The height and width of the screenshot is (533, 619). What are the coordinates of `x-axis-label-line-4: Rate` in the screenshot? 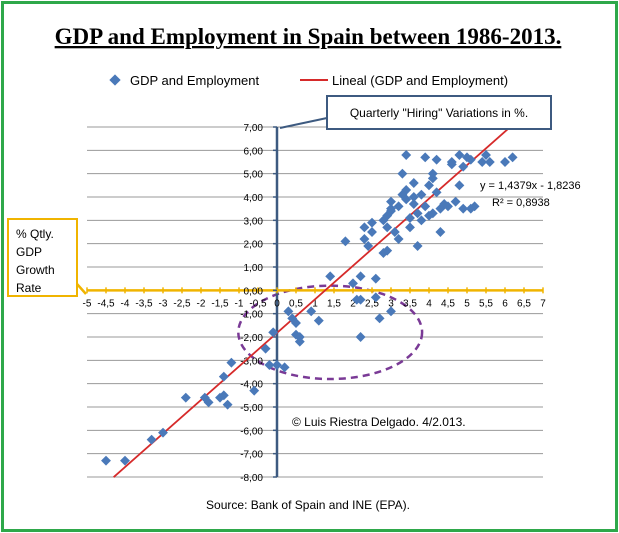 It's located at (29, 288).